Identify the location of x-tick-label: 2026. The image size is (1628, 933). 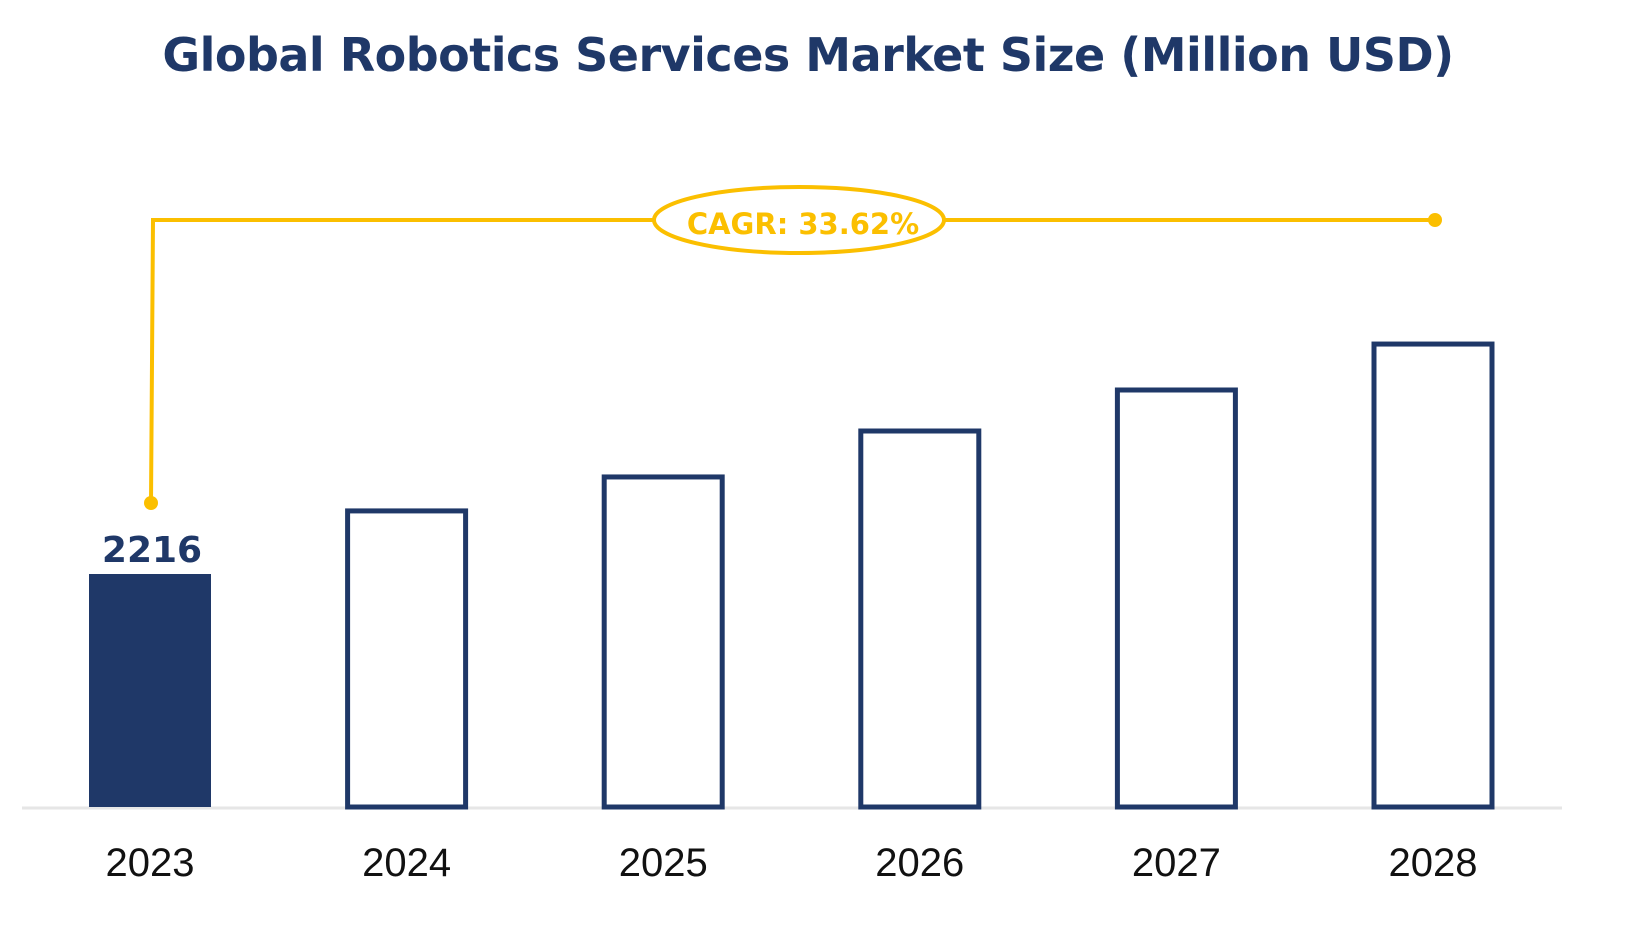
(919, 863).